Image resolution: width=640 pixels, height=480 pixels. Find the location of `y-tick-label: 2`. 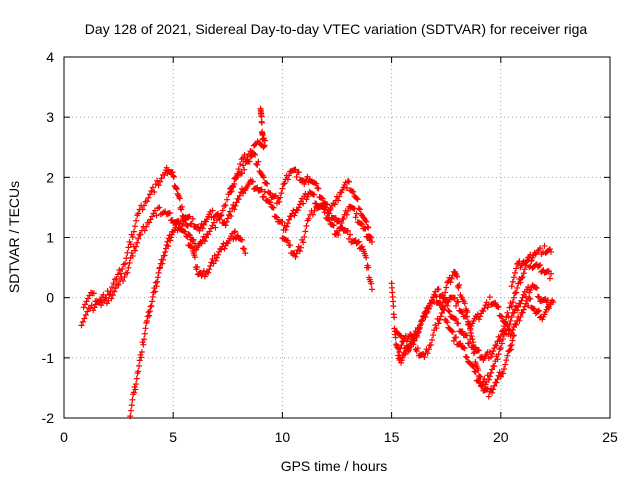

y-tick-label: 2 is located at coordinates (50, 177).